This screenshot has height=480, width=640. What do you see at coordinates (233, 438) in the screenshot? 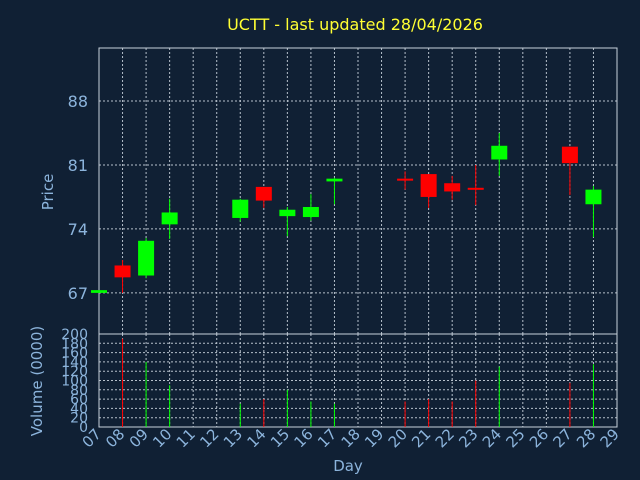
I see `x-tick-label: 13` at bounding box center [233, 438].